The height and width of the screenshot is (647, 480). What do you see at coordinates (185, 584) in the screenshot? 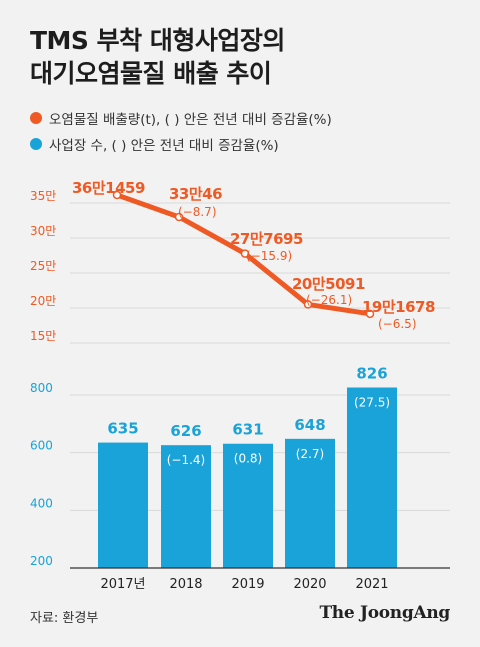
I see `x-tick-label: 2018` at bounding box center [185, 584].